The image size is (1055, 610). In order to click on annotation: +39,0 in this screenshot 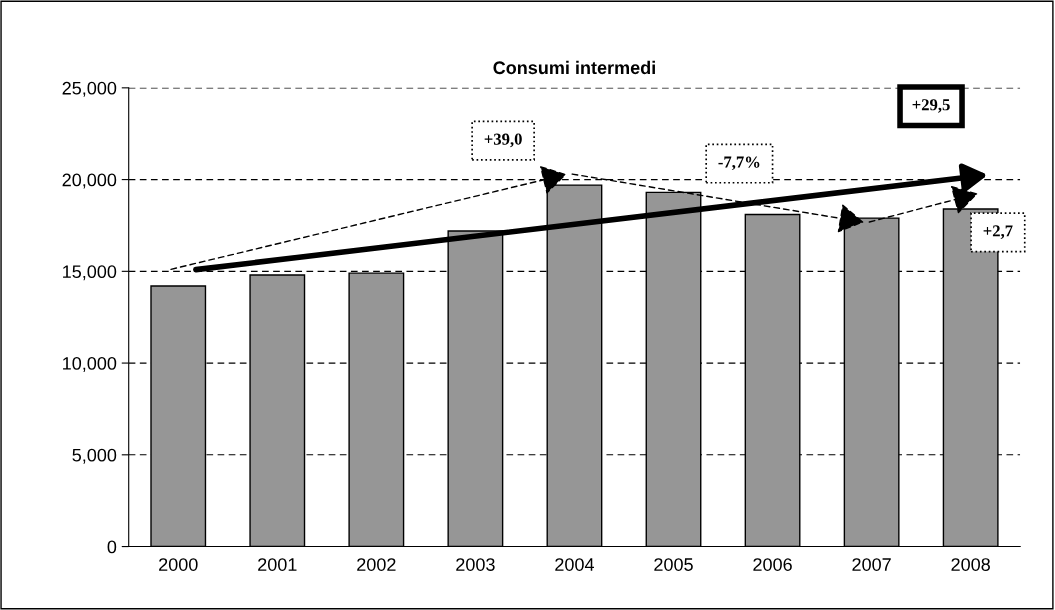, I will do `click(503, 140)`.